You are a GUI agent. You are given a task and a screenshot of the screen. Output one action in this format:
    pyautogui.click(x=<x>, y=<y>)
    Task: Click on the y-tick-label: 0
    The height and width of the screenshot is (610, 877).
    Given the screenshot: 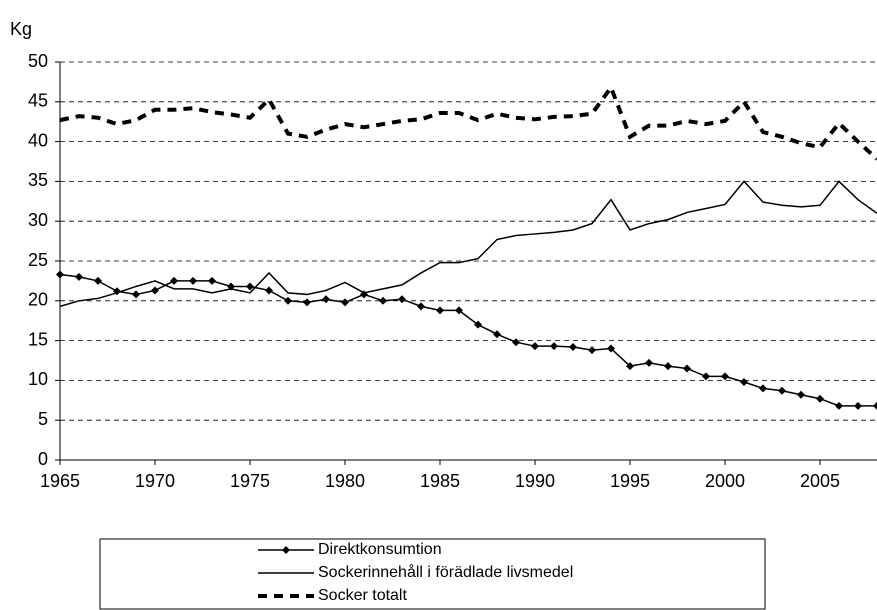 What is the action you would take?
    pyautogui.click(x=43, y=459)
    